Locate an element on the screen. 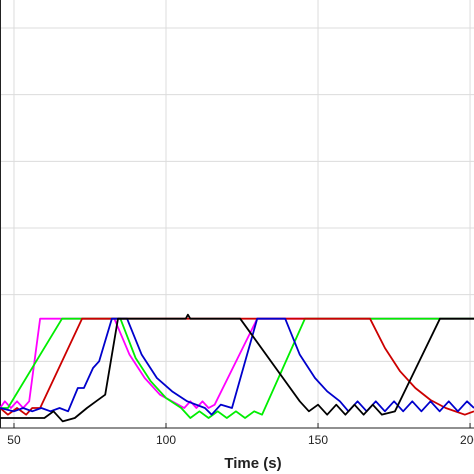 This screenshot has height=474, width=474. x-axis-label: Time (s) is located at coordinates (252, 463).